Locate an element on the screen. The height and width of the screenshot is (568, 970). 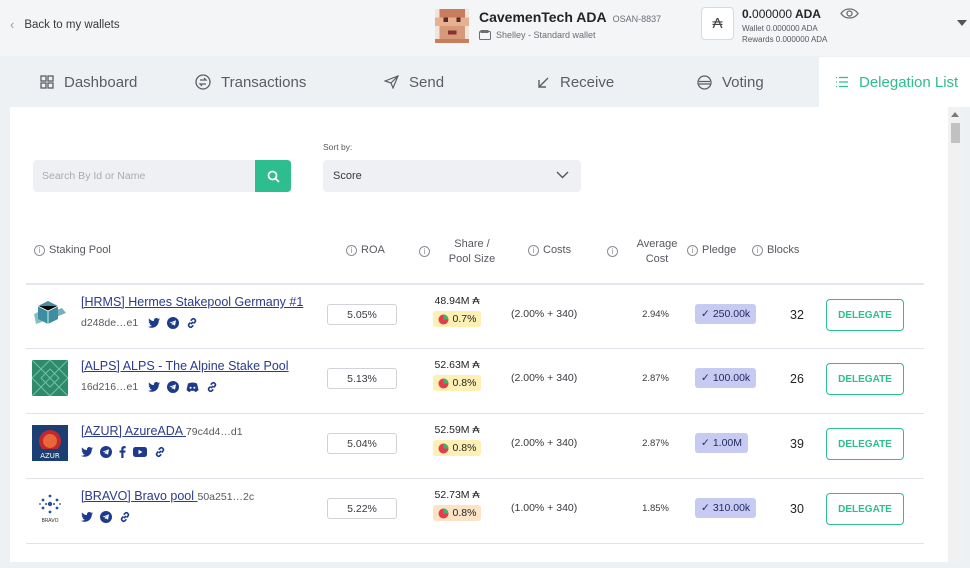
roa-value: 5.05% is located at coordinates (362, 314).